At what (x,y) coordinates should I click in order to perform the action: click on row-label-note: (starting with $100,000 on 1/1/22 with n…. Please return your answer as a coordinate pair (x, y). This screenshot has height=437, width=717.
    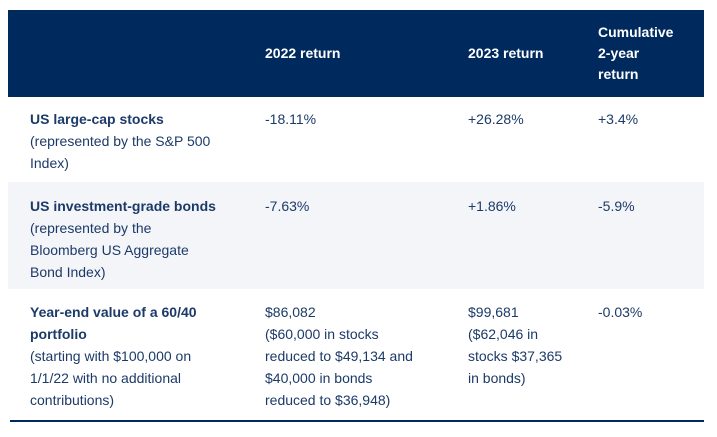
    Looking at the image, I should click on (111, 378).